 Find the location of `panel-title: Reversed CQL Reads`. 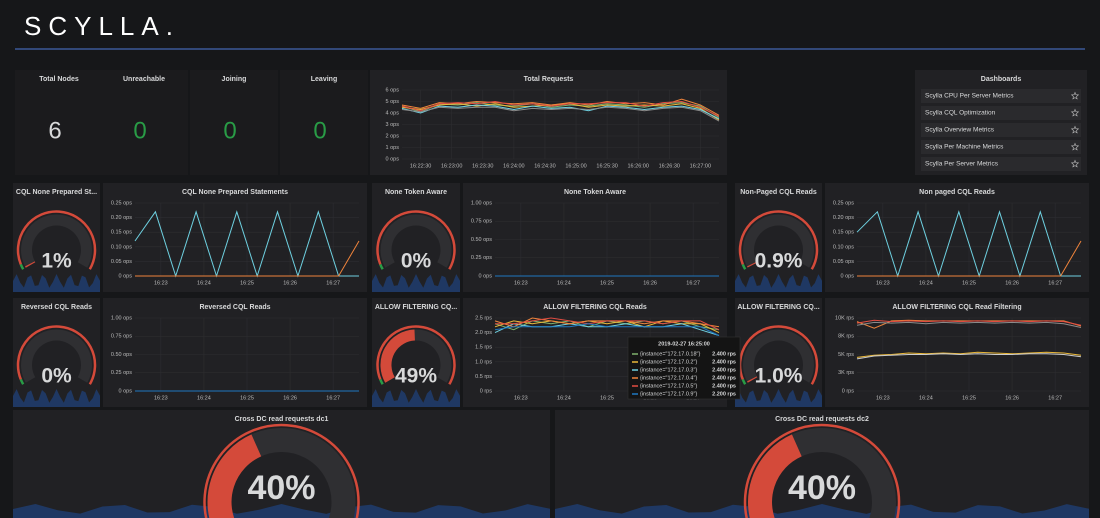

panel-title: Reversed CQL Reads is located at coordinates (234, 307).